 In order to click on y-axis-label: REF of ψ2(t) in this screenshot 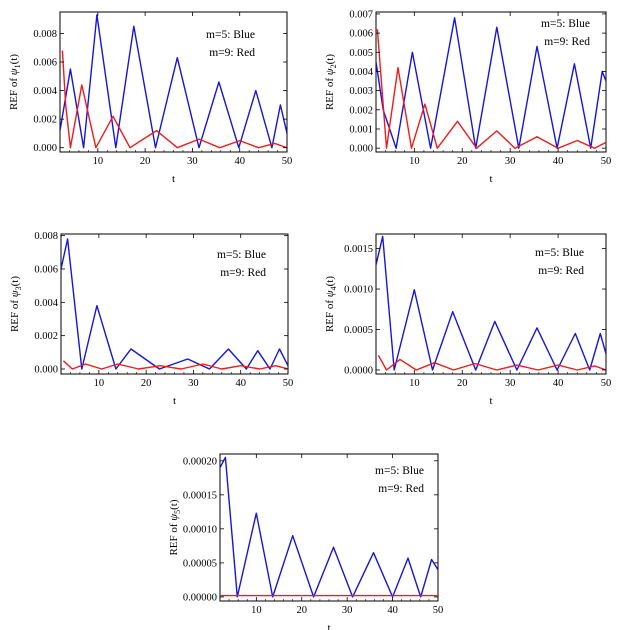, I will do `click(331, 82)`.